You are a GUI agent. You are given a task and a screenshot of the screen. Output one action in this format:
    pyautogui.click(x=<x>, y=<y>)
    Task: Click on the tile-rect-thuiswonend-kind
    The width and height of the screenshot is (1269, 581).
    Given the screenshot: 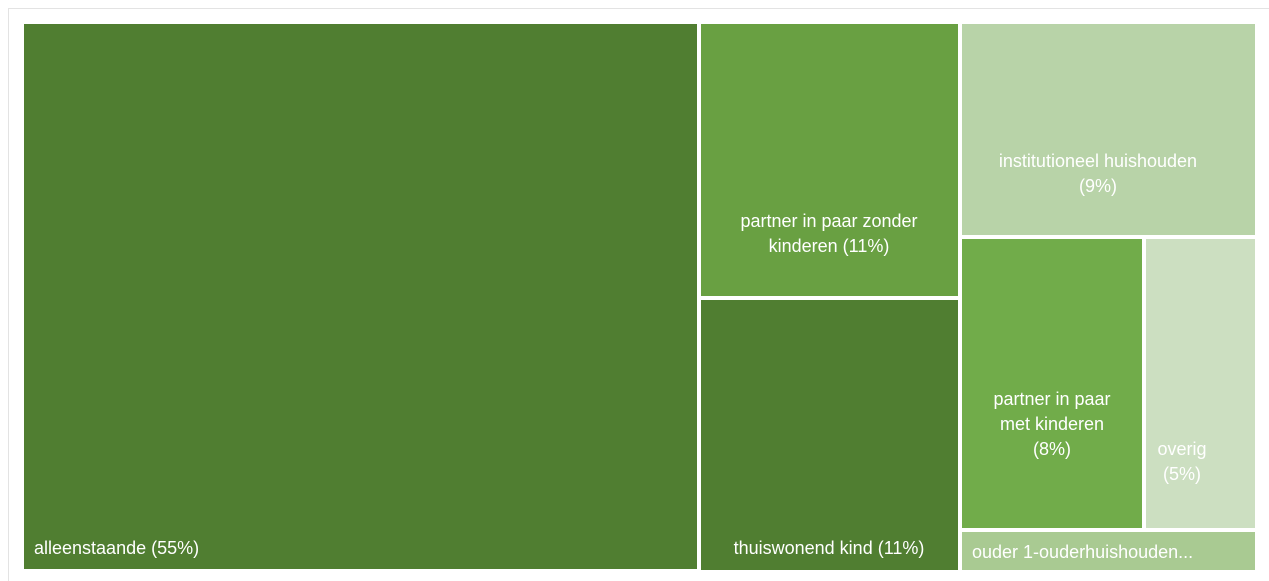 What is the action you would take?
    pyautogui.click(x=829, y=435)
    